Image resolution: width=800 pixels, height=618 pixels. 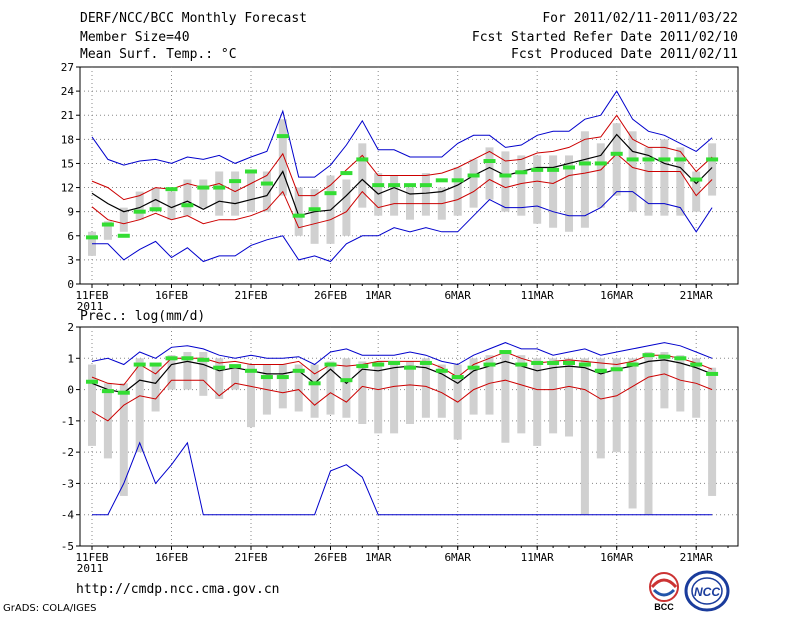 I want to click on temp-xtick-label: 26FEB, so click(x=330, y=295).